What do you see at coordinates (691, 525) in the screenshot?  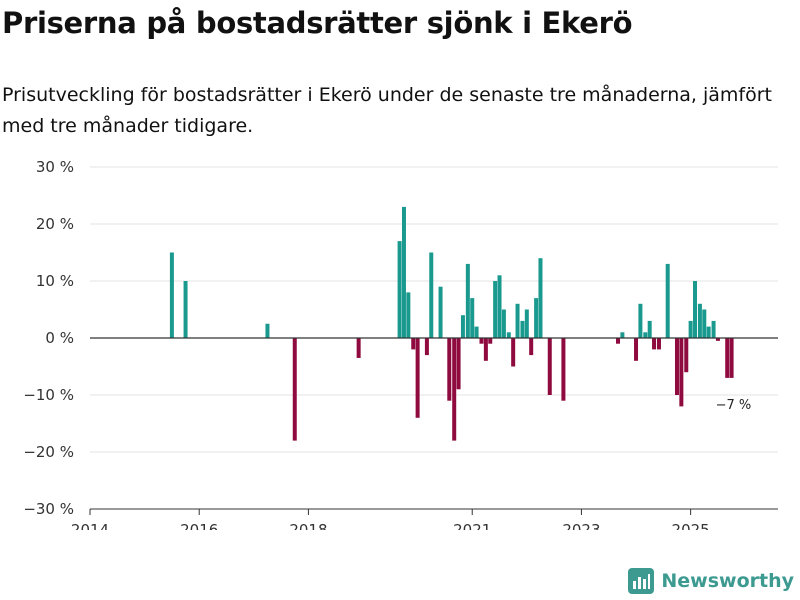 I see `x-tick-label: 2025` at bounding box center [691, 525].